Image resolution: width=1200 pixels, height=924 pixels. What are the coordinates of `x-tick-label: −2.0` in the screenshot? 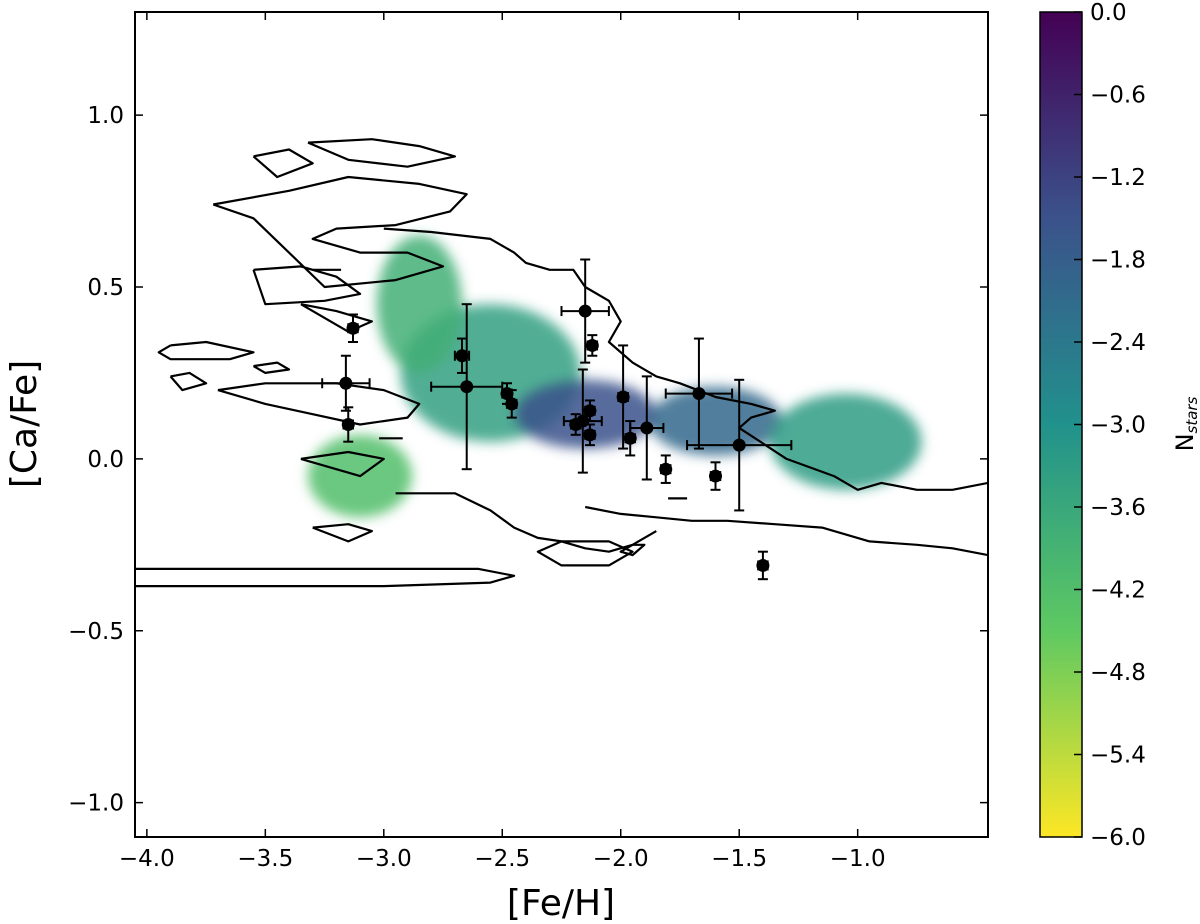 It's located at (621, 859).